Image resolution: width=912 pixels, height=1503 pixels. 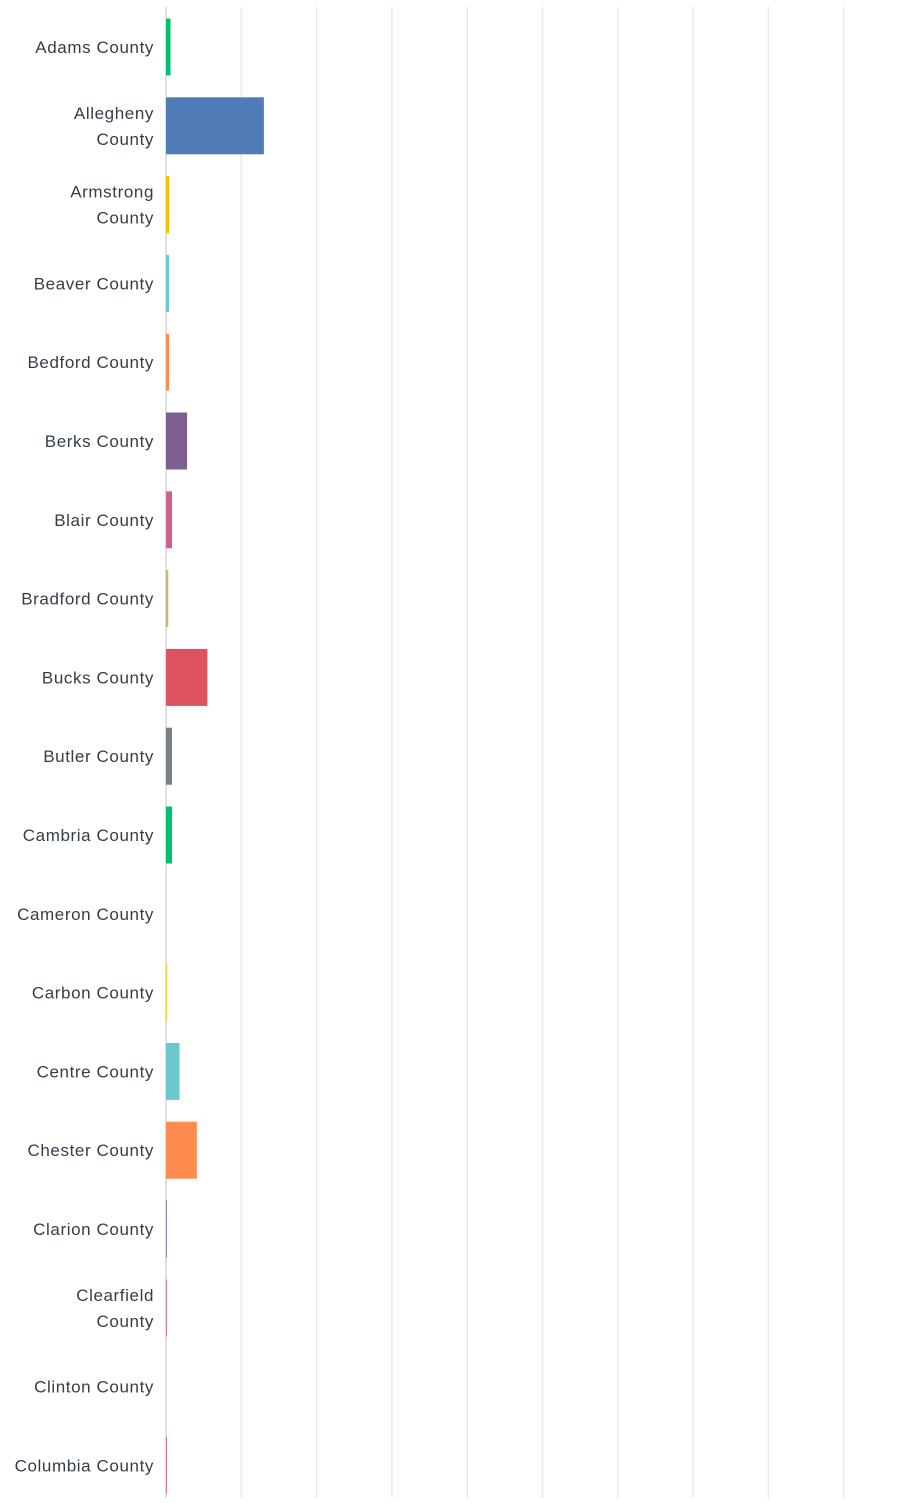 I want to click on category-label-line: Beaver County, so click(x=94, y=283).